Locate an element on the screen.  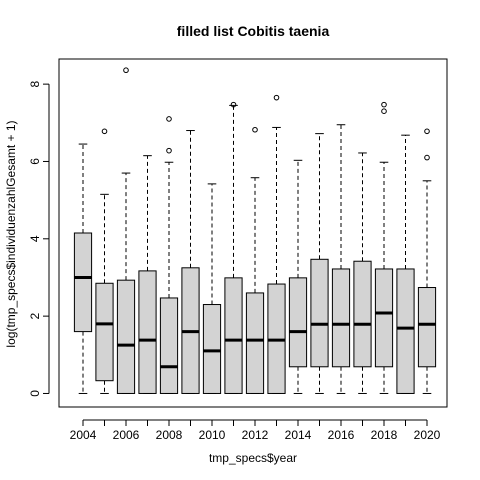
chart-title: filled list Cobitis taenia is located at coordinates (253, 31).